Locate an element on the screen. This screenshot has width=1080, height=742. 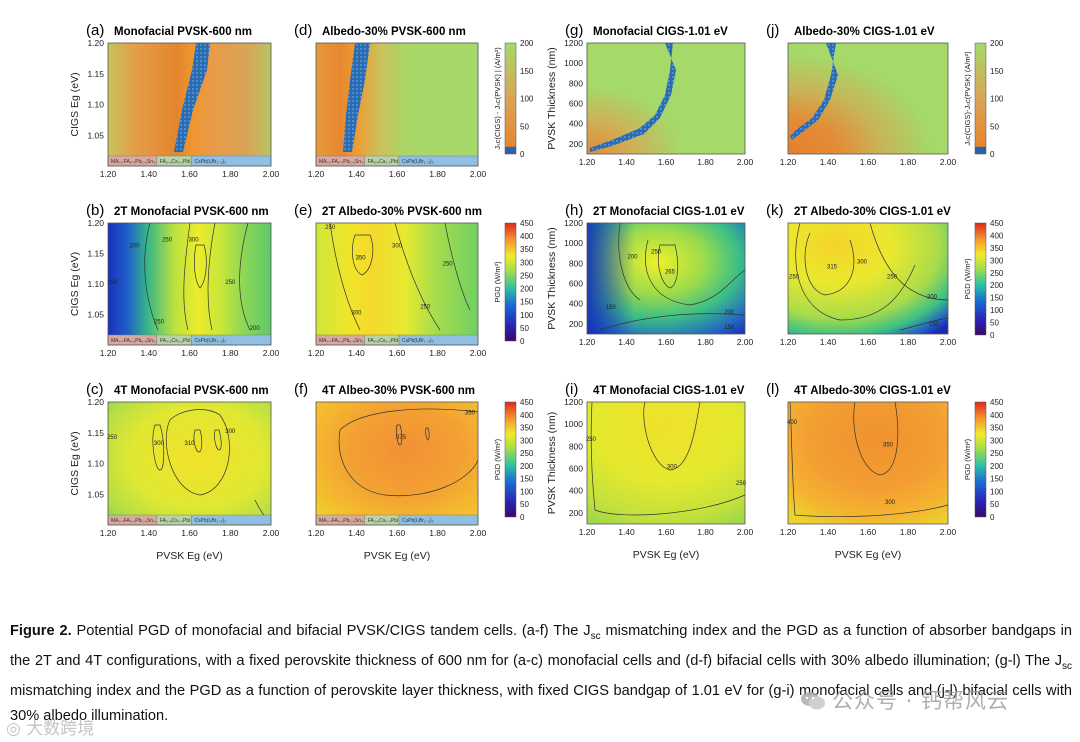
panel-label-h: (h) is located at coordinates (574, 210).